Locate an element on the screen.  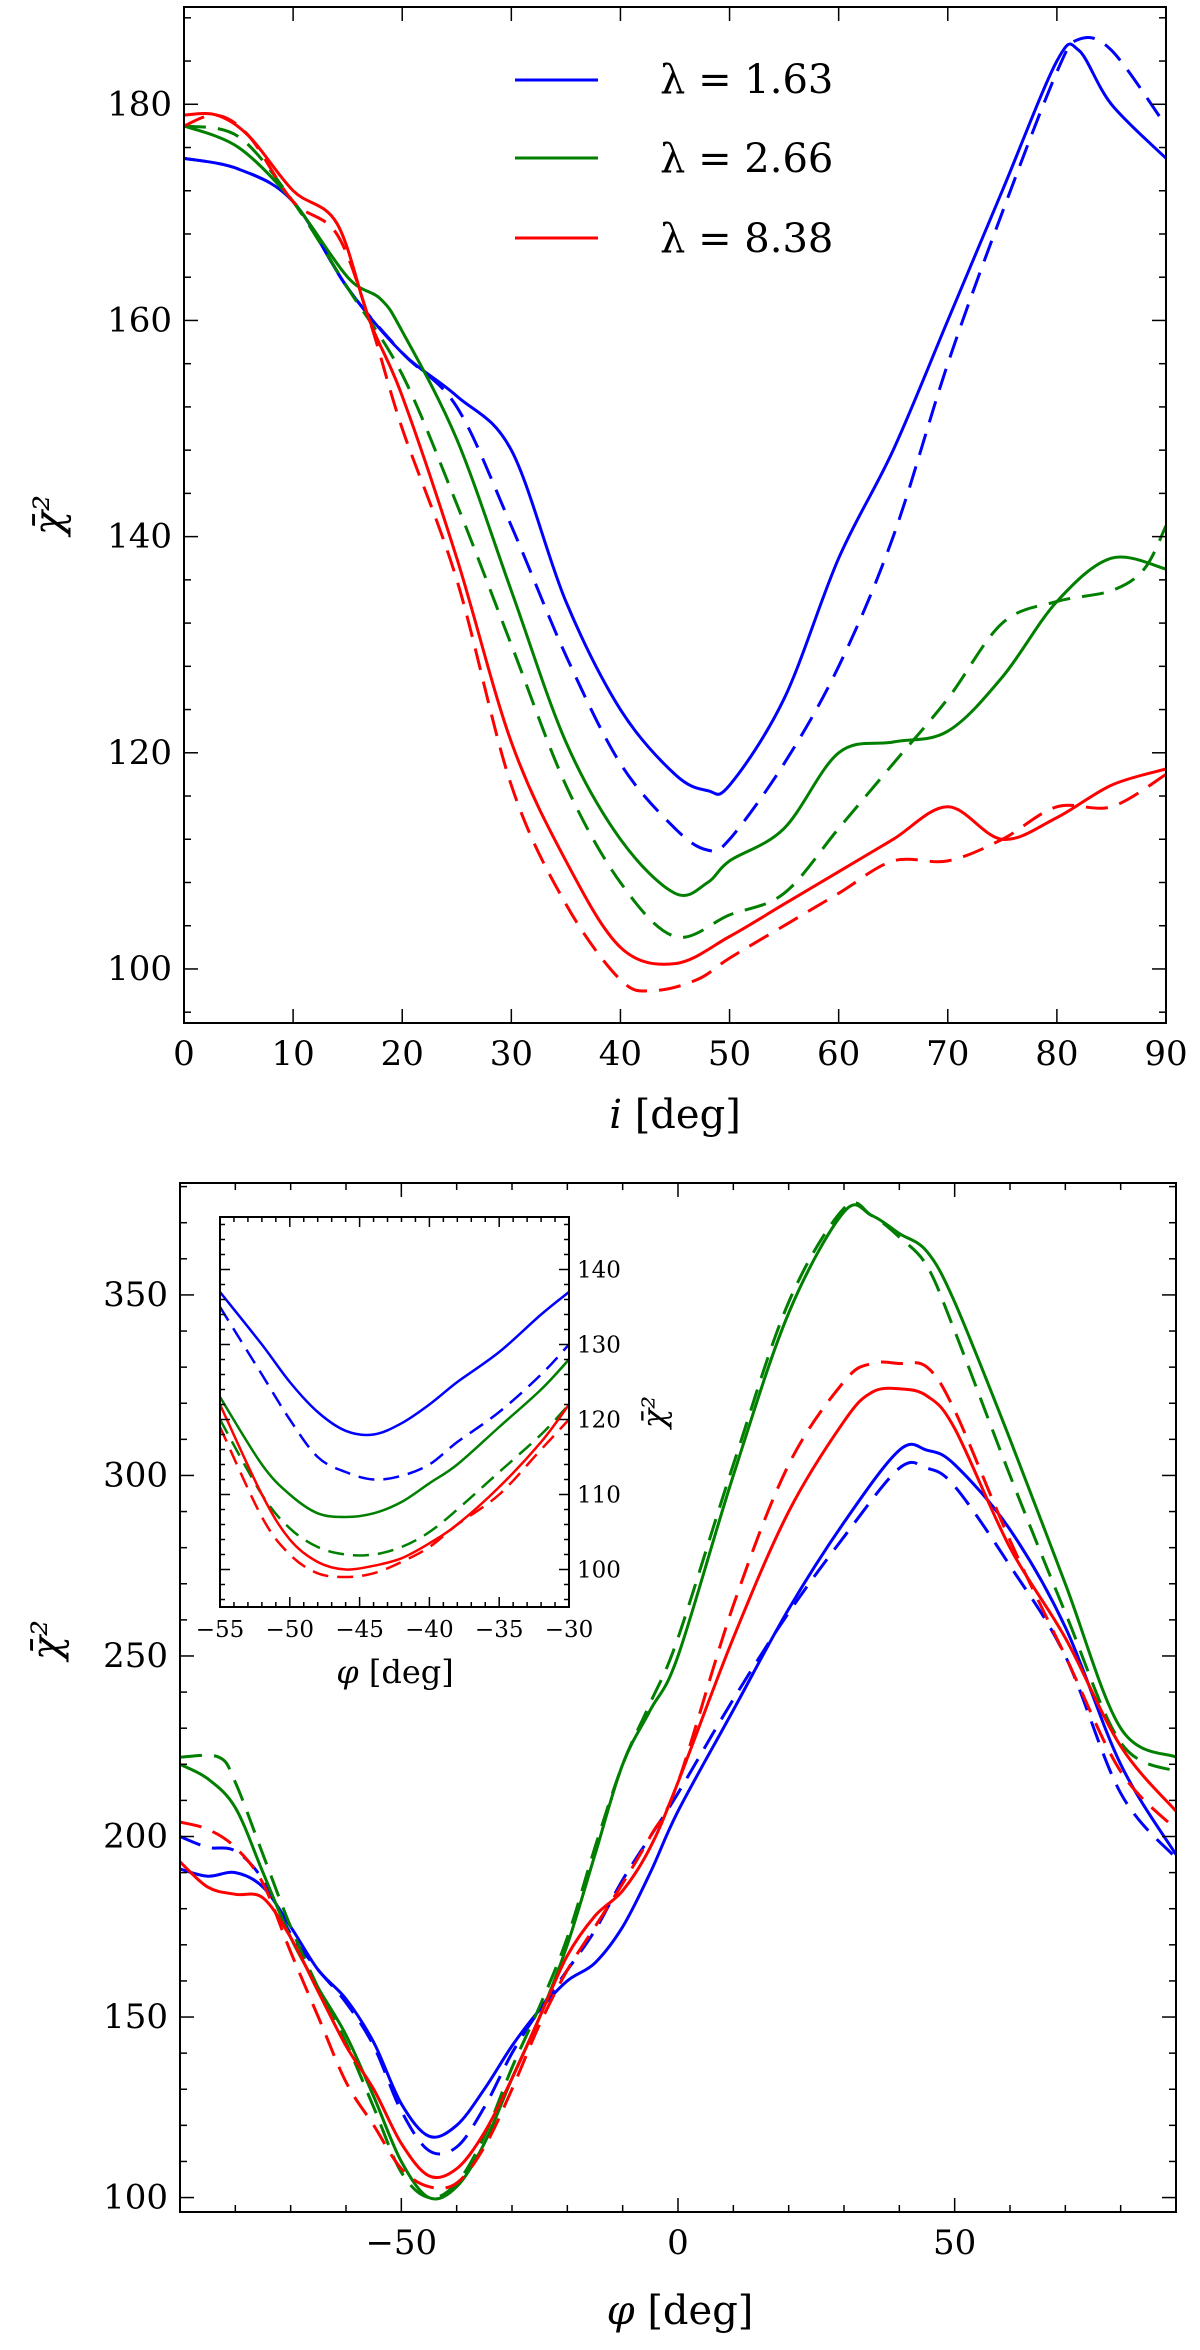
top-x-axis-label: i [deg] is located at coordinates (675, 1115).